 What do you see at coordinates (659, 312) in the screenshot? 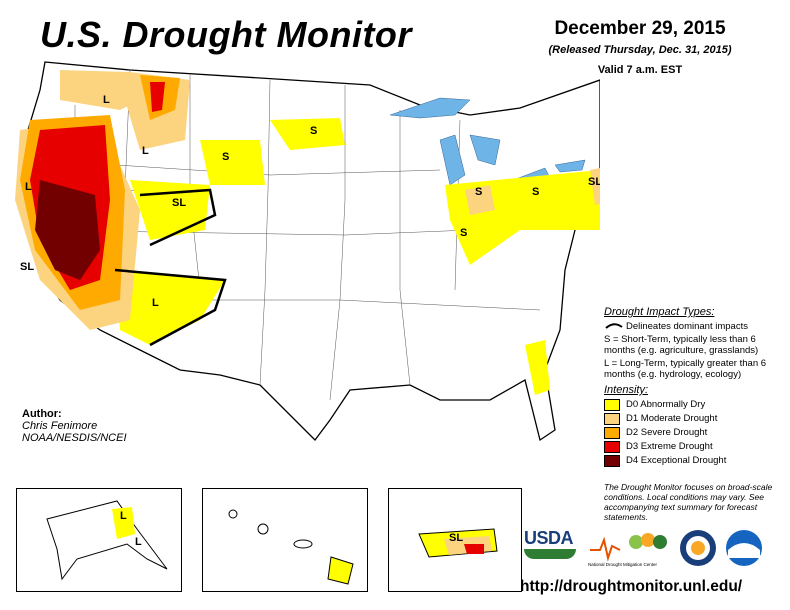
I see `impact-types-heading: Drought Impact Types:` at bounding box center [659, 312].